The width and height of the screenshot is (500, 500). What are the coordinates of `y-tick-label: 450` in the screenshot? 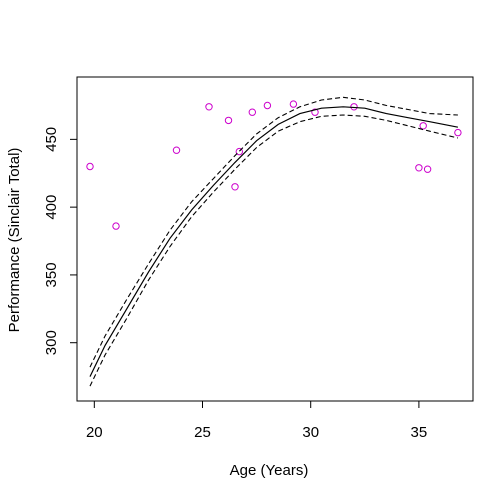 It's located at (51, 139).